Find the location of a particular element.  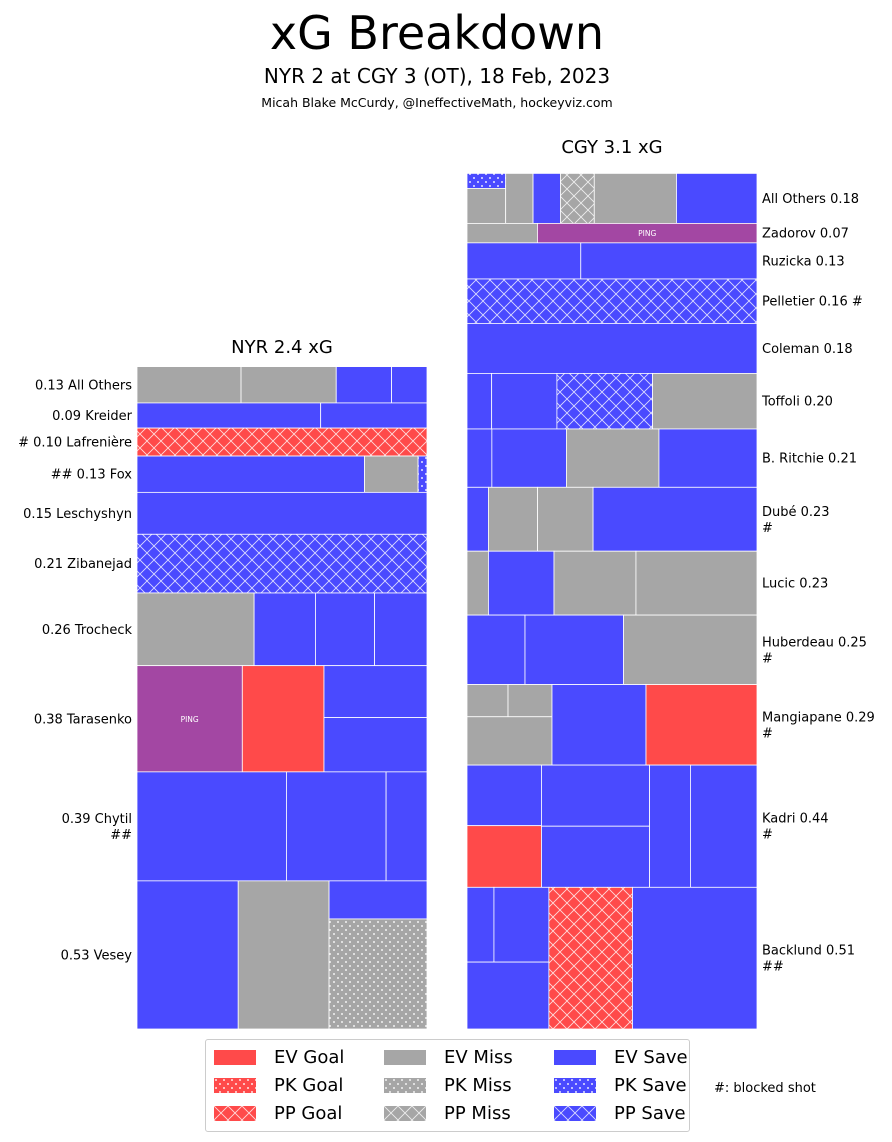

cgy-player-label: Kadri 0.44 # is located at coordinates (795, 827).